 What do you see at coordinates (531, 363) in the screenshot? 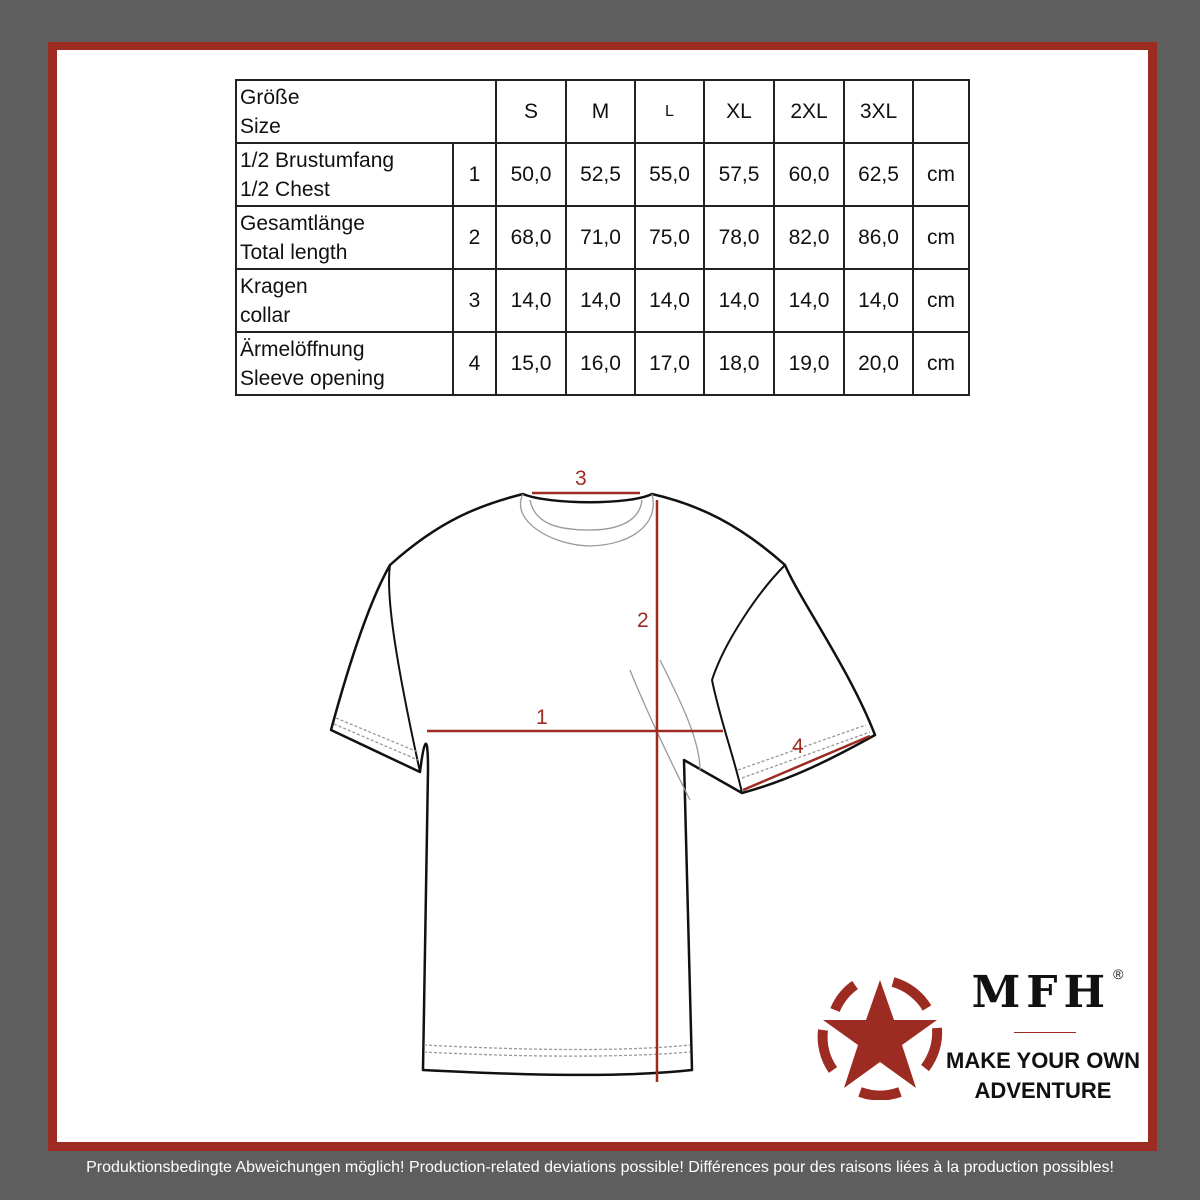
I see `value-cell: 15,0` at bounding box center [531, 363].